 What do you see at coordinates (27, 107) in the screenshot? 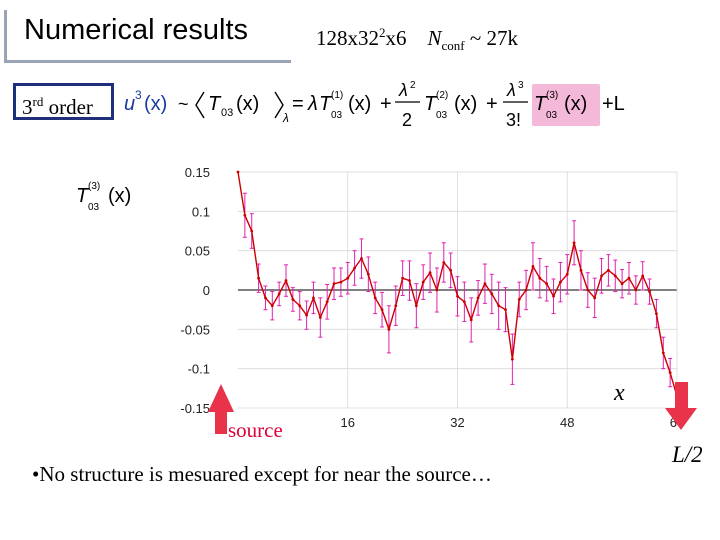
I see `order-number: 3` at bounding box center [27, 107].